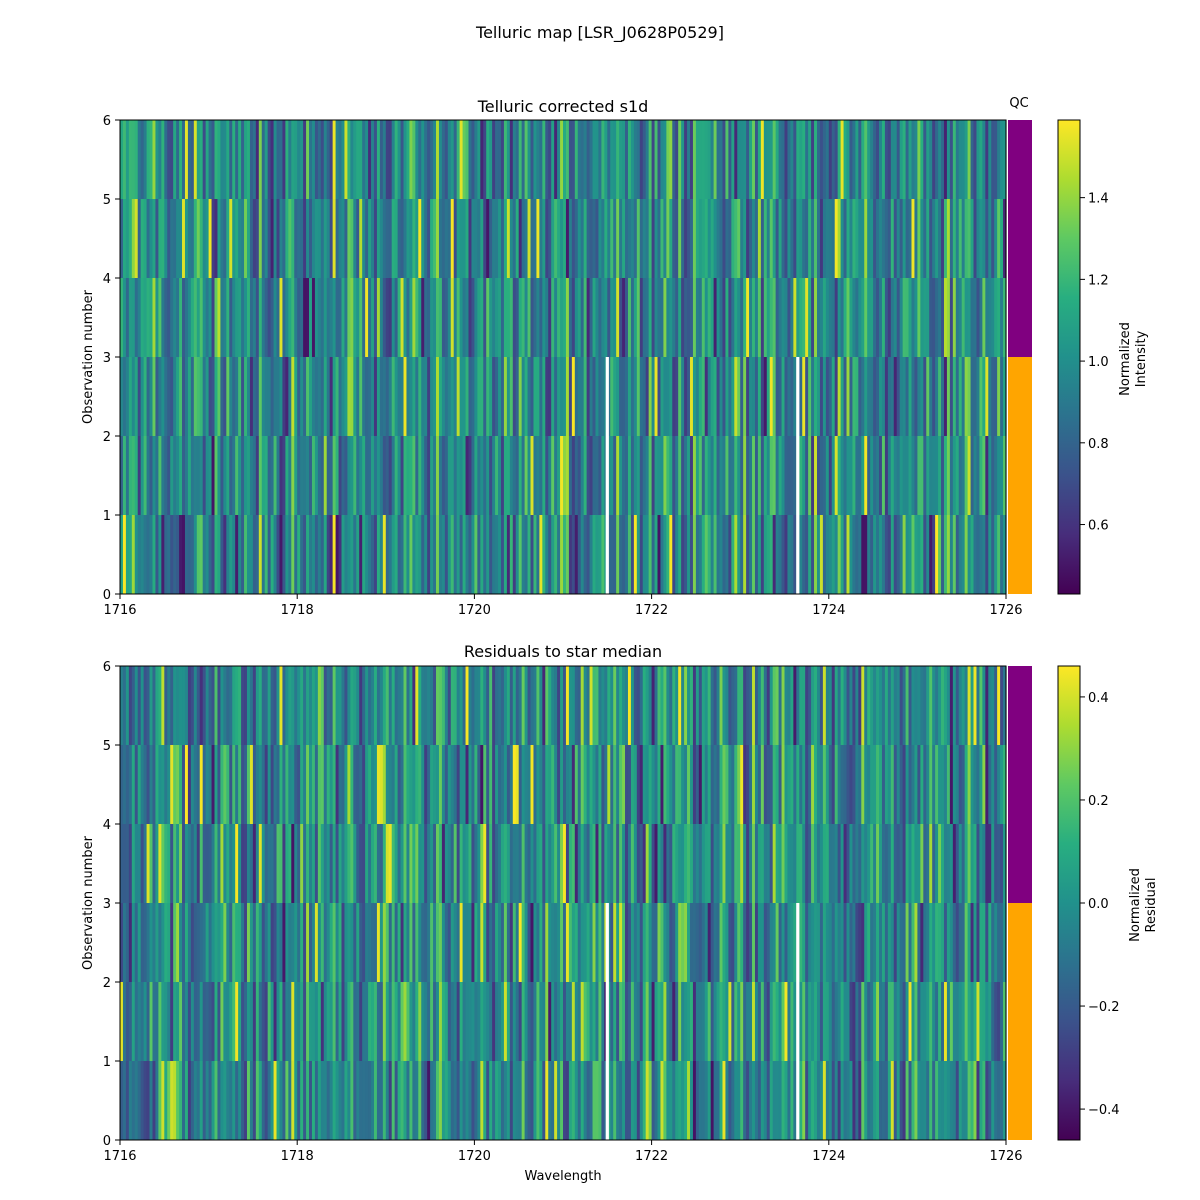  What do you see at coordinates (1098, 904) in the screenshot?
I see `colorbar-tick-label: 0.0` at bounding box center [1098, 904].